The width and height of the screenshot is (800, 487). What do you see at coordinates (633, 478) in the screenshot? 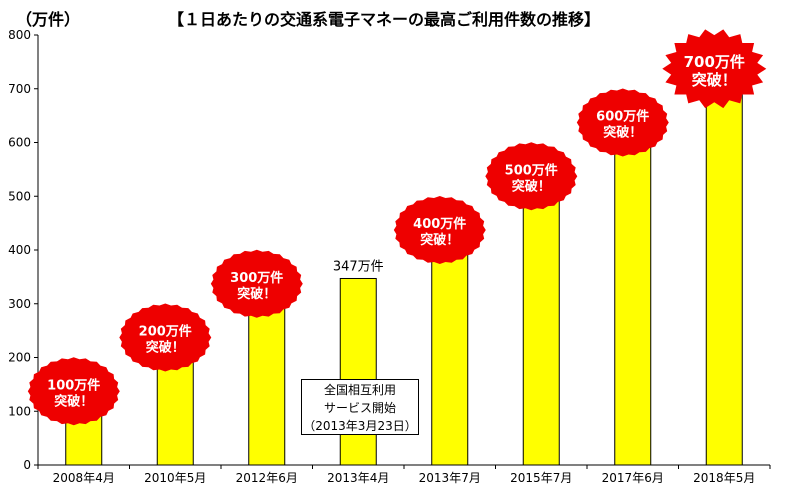
I see `x-tick-label: 2017年6月` at bounding box center [633, 478].